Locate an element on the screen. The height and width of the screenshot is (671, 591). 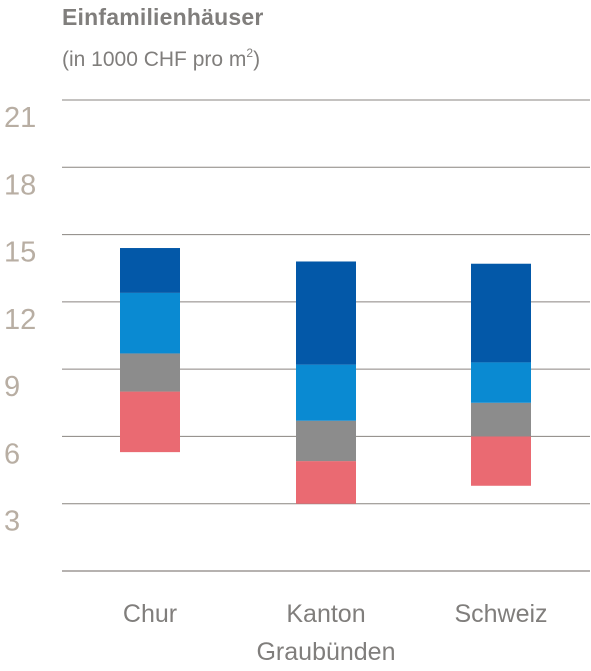
x-tick-label: Schweiz is located at coordinates (500, 614).